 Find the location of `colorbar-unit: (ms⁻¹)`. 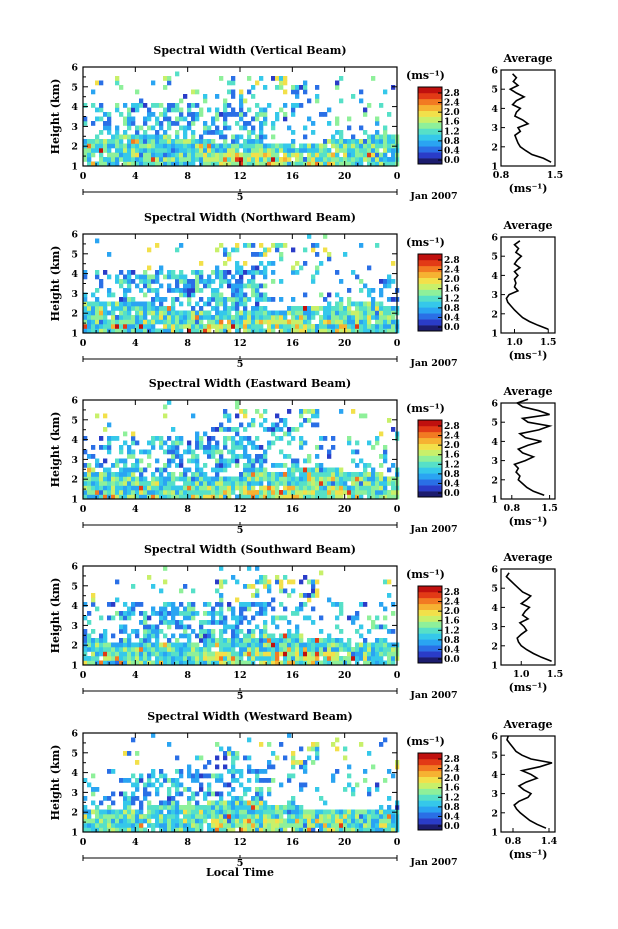

colorbar-unit: (ms⁻¹) is located at coordinates (425, 741).